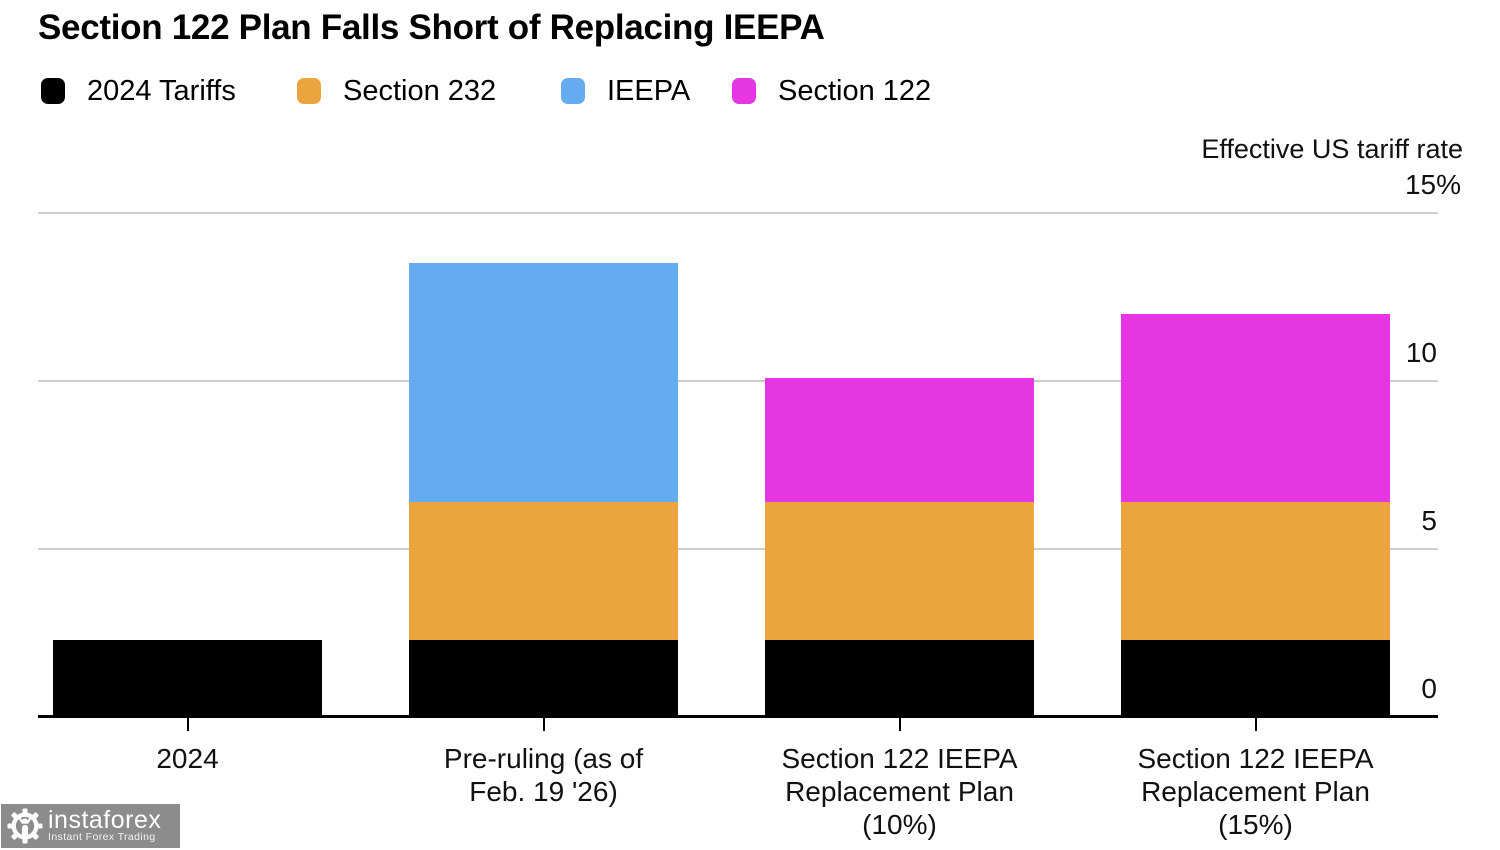  Describe the element at coordinates (738, 716) in the screenshot. I see `x-axis-line` at that location.